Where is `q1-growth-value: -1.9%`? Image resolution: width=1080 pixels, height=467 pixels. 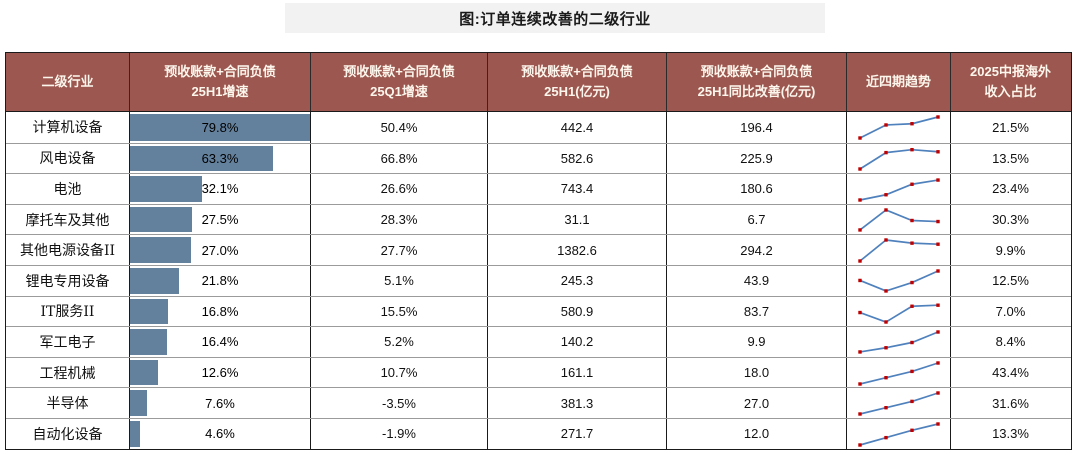 q1-growth-value: -1.9% is located at coordinates (399, 433).